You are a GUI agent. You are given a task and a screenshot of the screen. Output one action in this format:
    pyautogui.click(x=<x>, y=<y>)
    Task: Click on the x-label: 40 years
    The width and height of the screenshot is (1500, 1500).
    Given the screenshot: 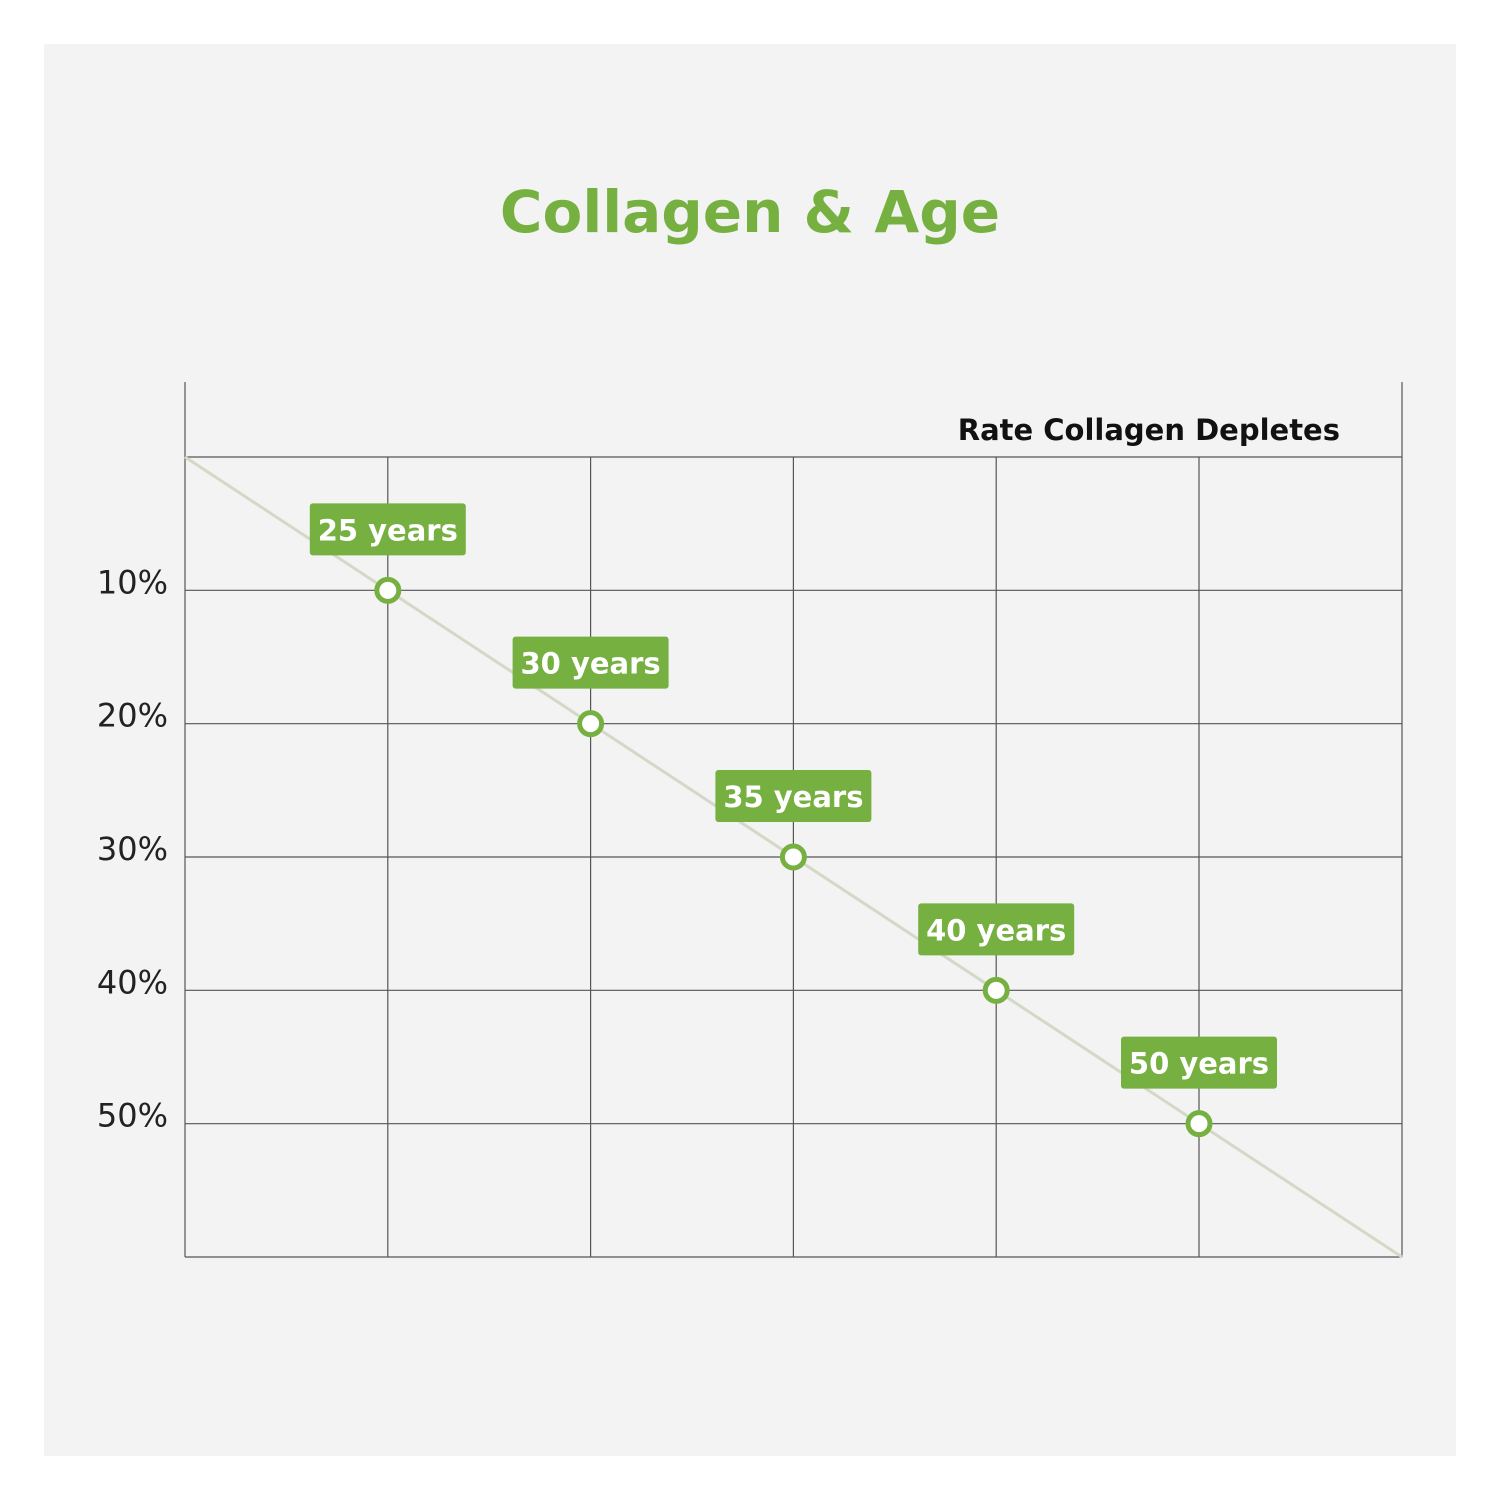 What is the action you would take?
    pyautogui.click(x=996, y=930)
    